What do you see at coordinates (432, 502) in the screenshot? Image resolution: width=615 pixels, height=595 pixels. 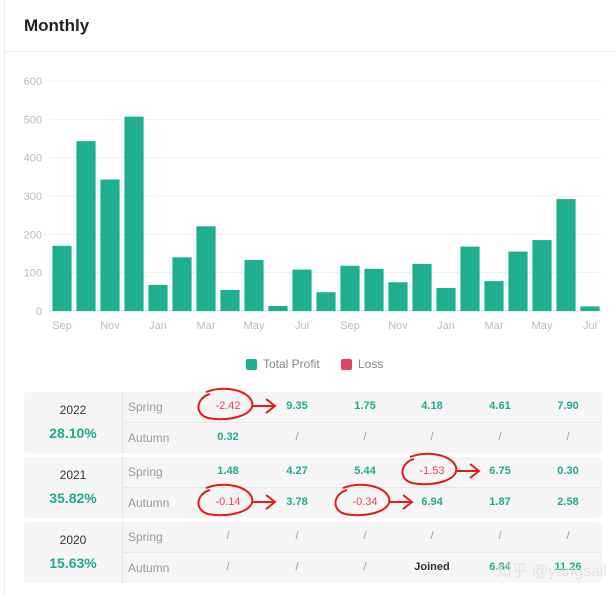 I see `table-cell: 6.94` at bounding box center [432, 502].